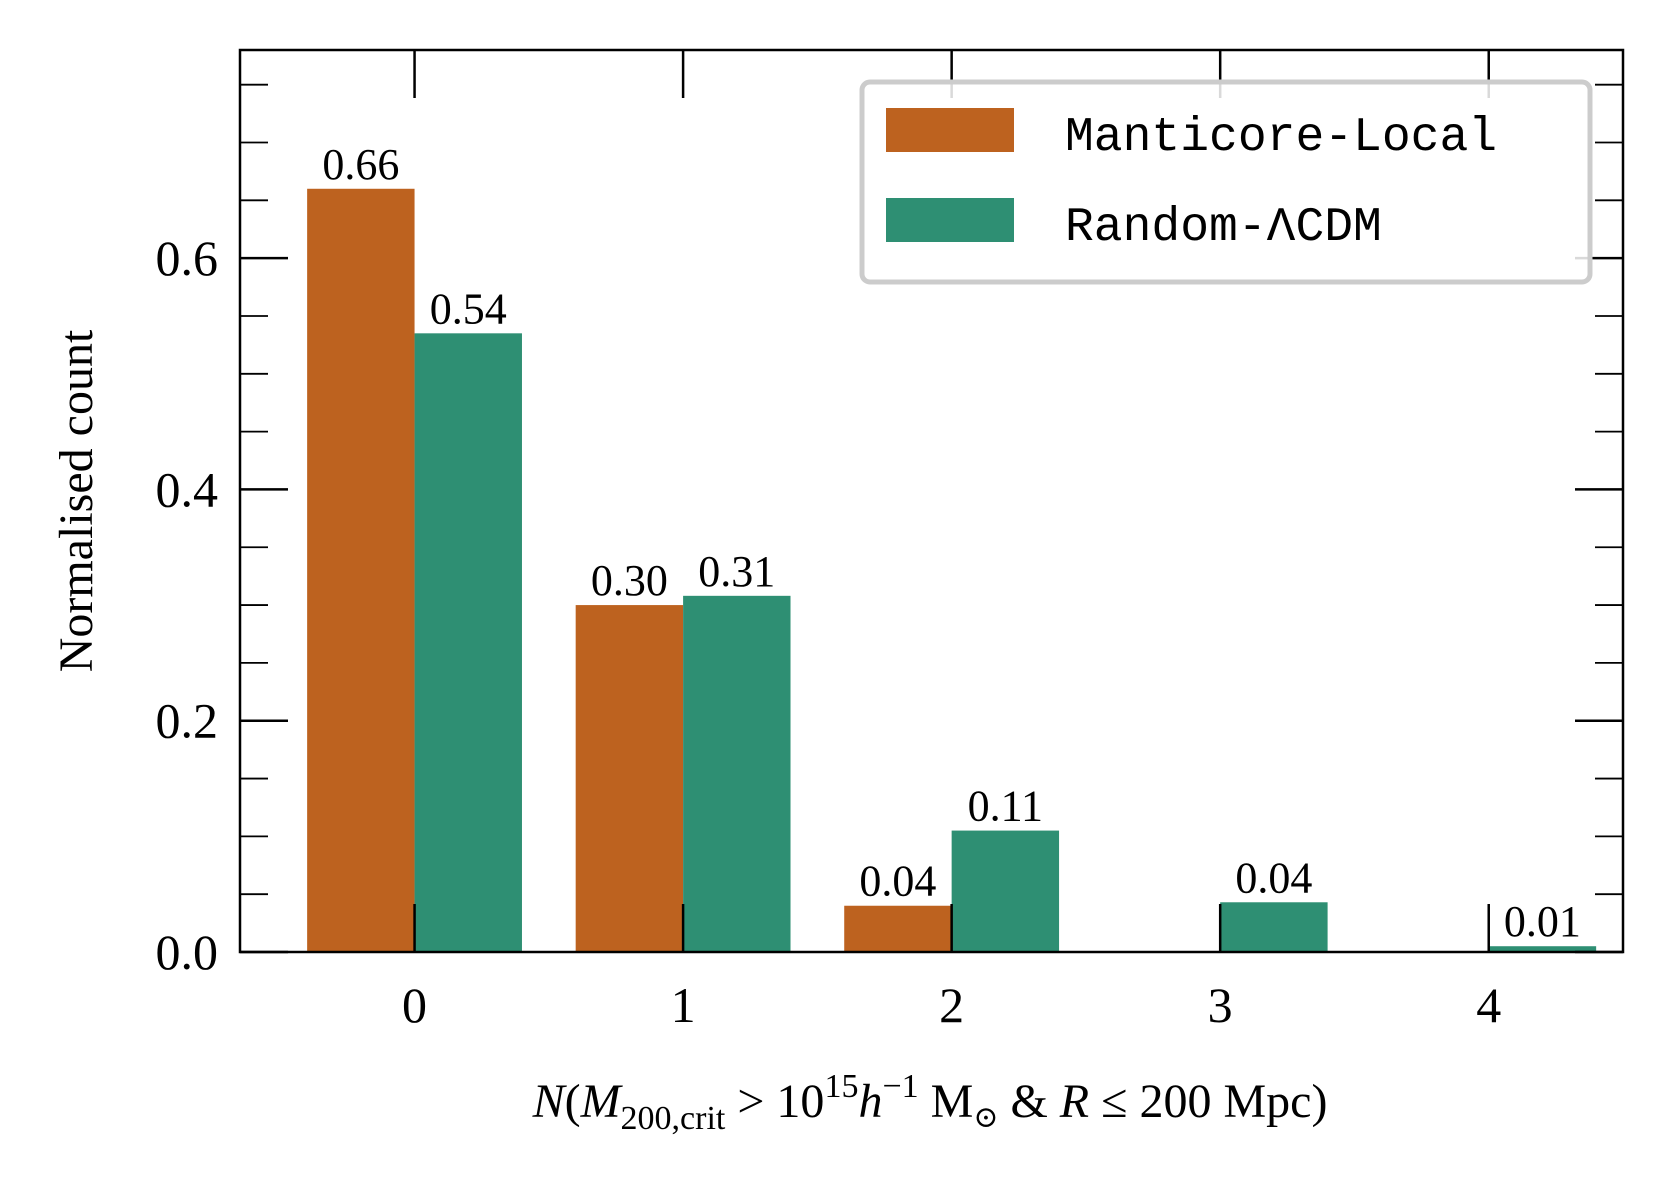 This screenshot has width=1663, height=1182. I want to click on x-label-h: h, so click(870, 1101).